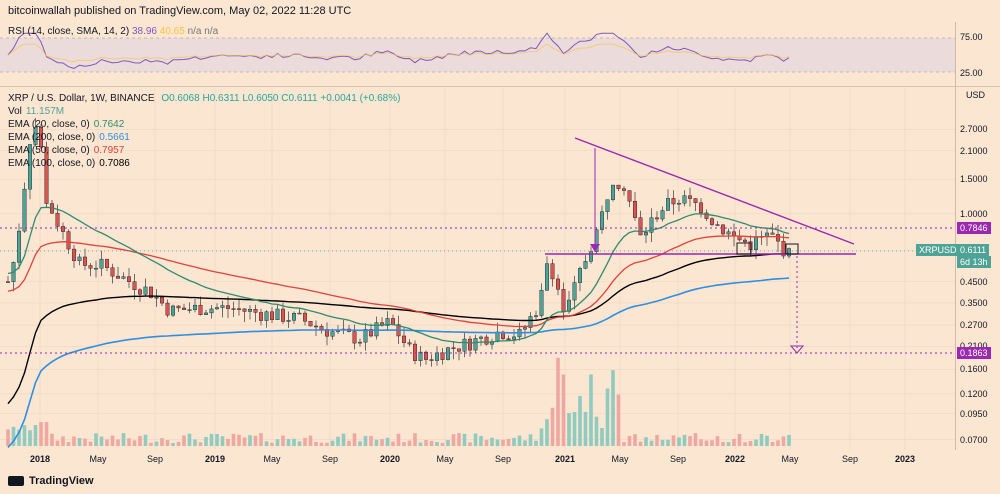 The width and height of the screenshot is (1000, 494). What do you see at coordinates (974, 262) in the screenshot?
I see `countdown-tag: 6d 13h` at bounding box center [974, 262].